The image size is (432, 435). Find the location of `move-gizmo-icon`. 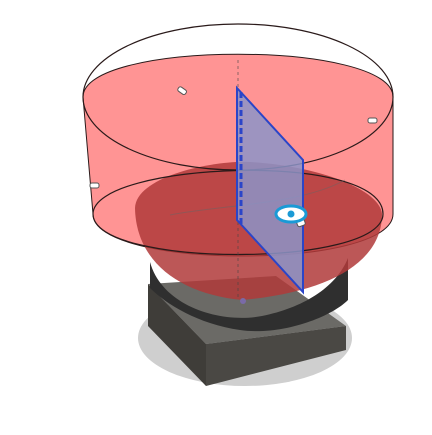

move-gizmo-icon is located at coordinates (291, 214).